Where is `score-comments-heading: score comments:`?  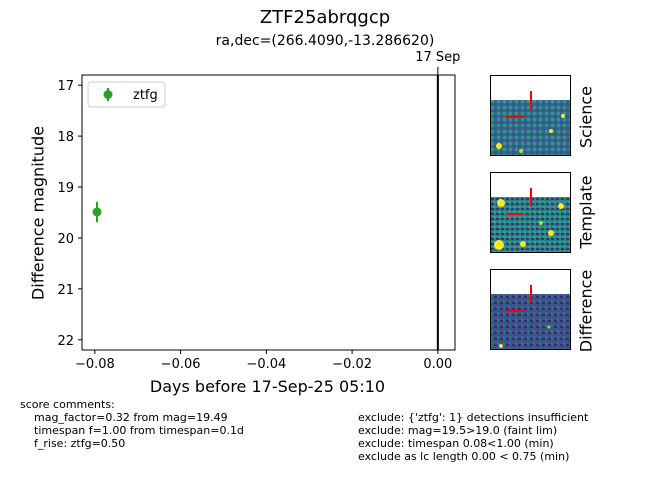
score-comments-heading: score comments: is located at coordinates (67, 404).